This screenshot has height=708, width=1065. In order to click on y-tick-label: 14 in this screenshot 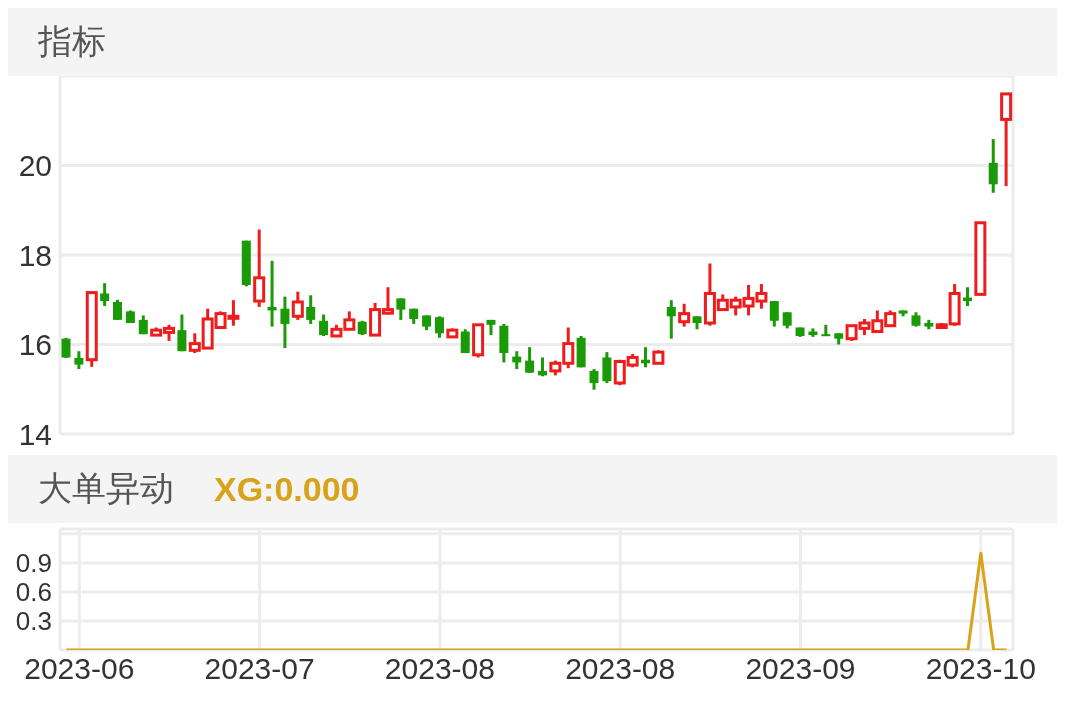, I will do `click(35, 434)`.